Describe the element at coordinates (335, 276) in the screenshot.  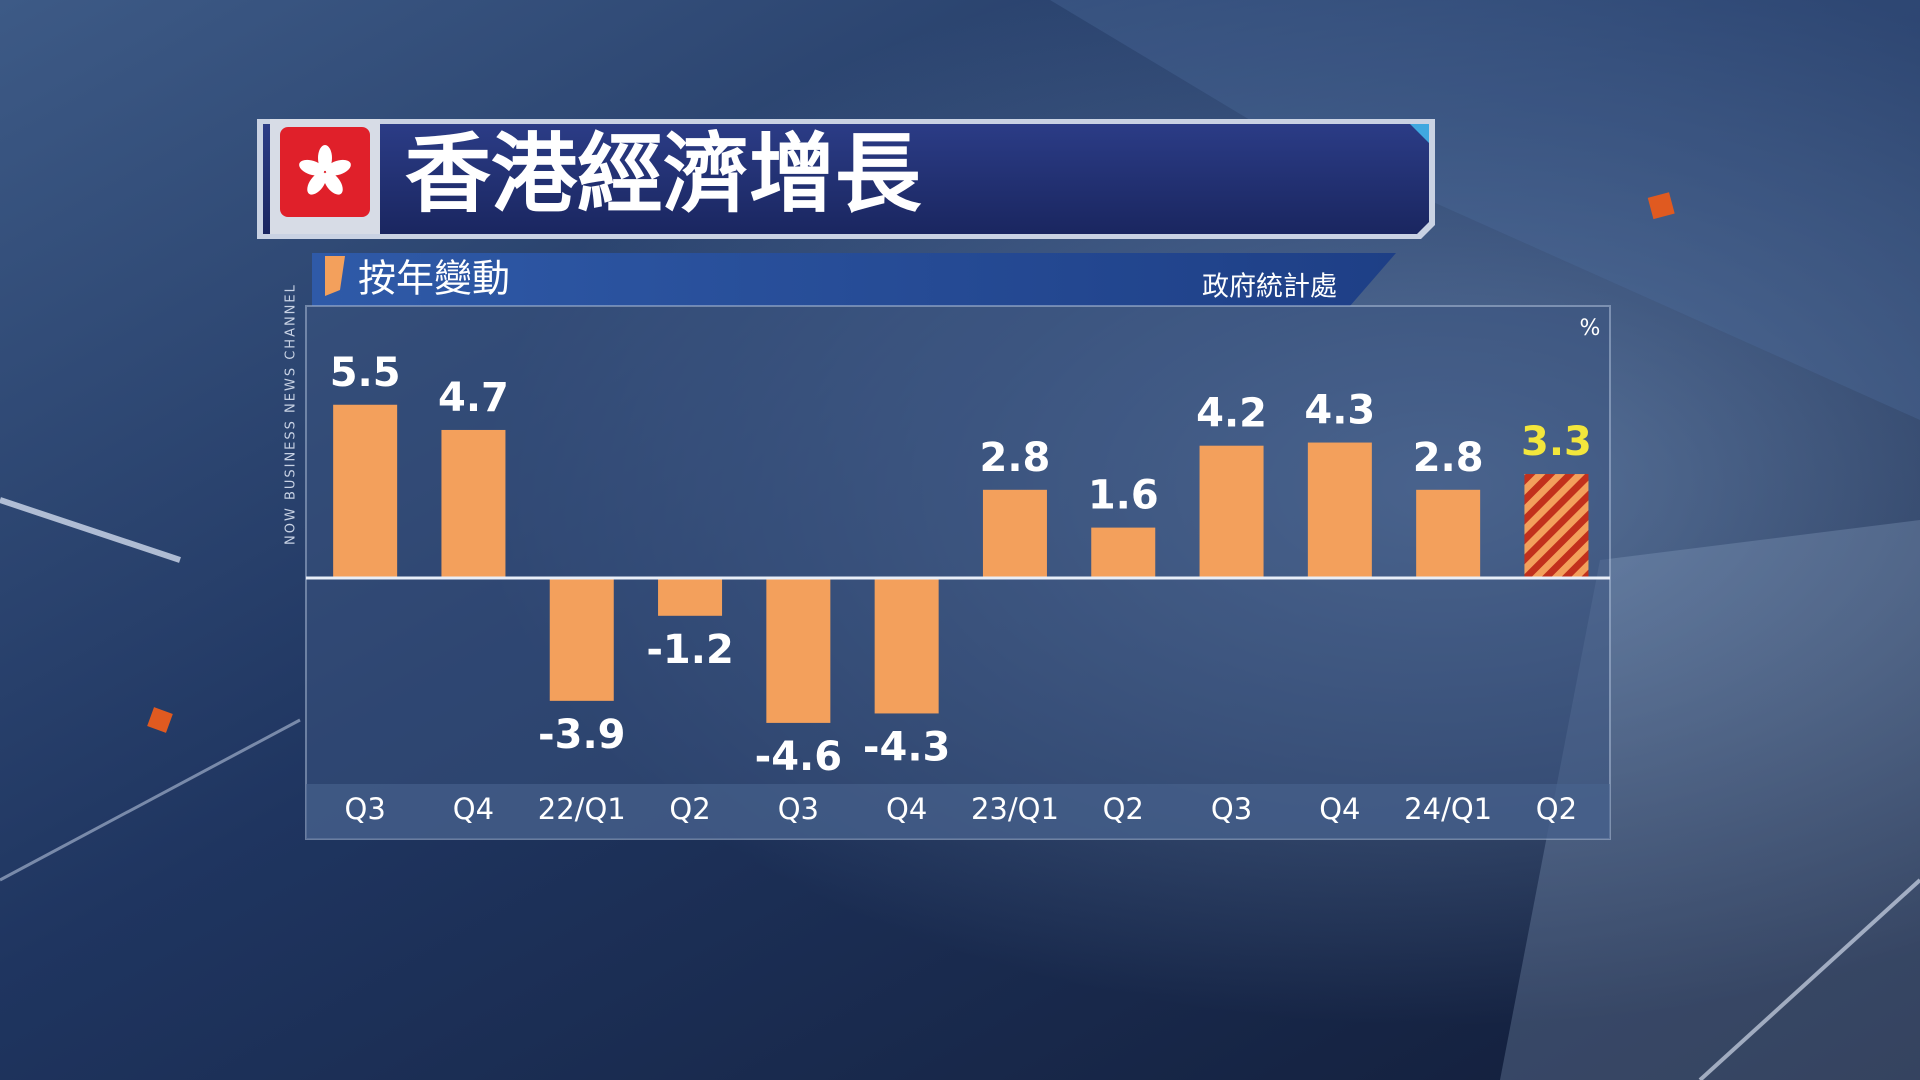
I see `subtitle-marker` at that location.